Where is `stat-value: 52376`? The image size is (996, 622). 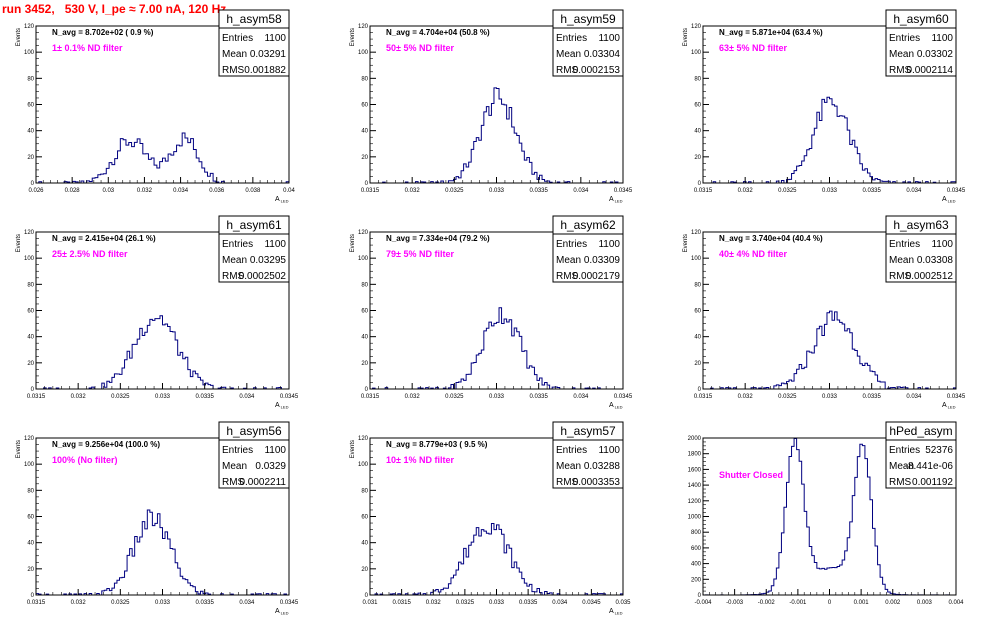 stat-value: 52376 is located at coordinates (939, 450).